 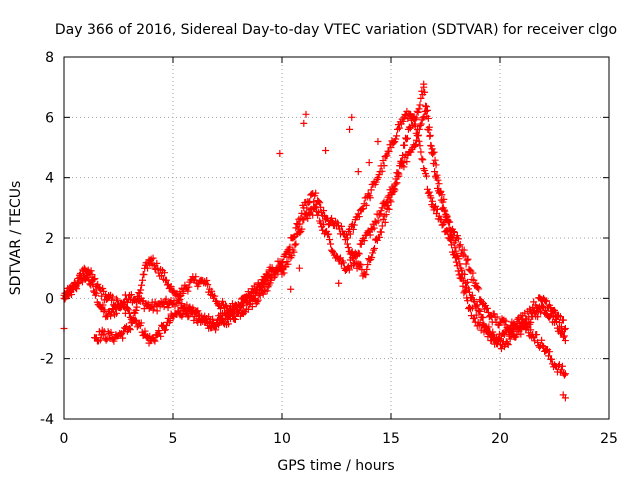 What do you see at coordinates (49, 179) in the screenshot?
I see `y-tick-label: 4` at bounding box center [49, 179].